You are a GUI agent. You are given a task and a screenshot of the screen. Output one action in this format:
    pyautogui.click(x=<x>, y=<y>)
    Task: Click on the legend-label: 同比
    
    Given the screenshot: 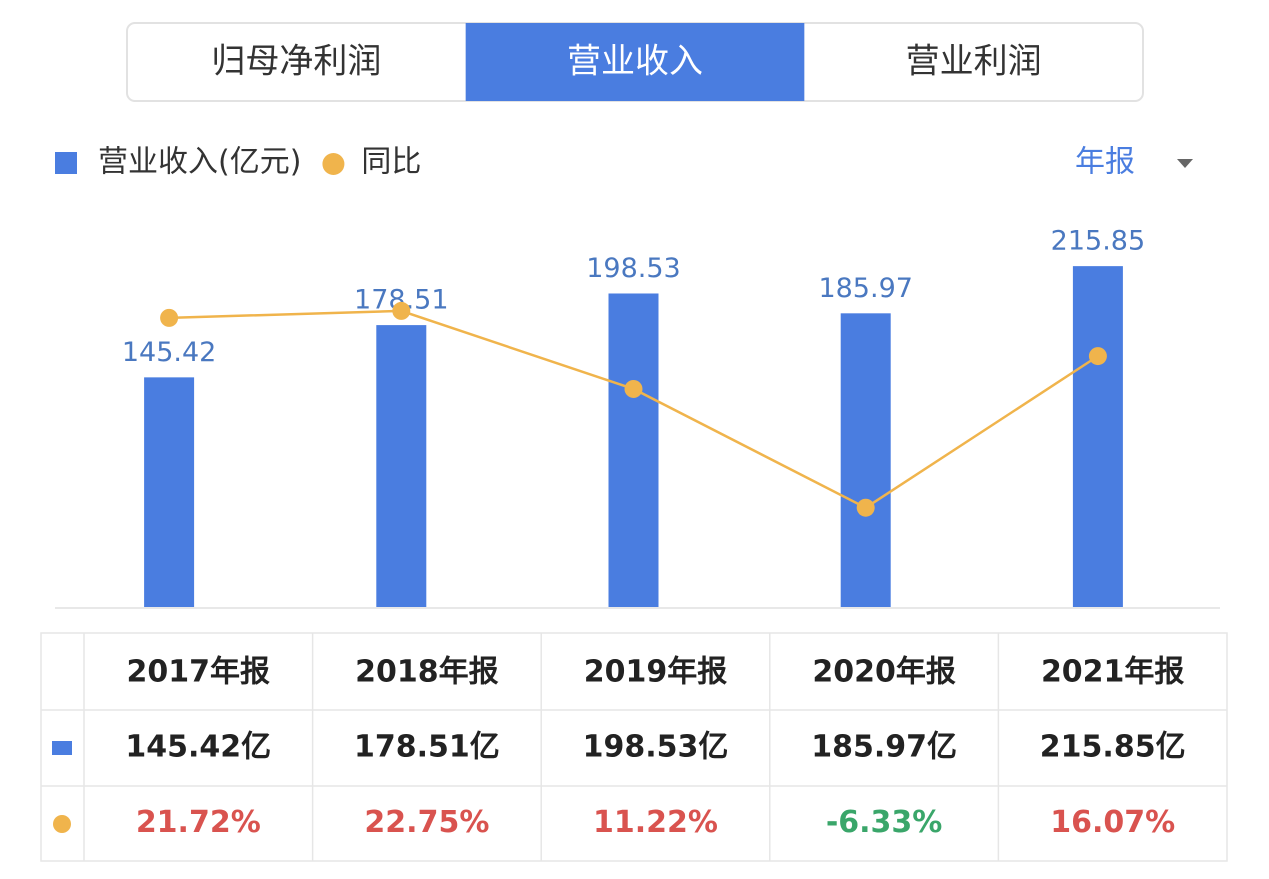 What is the action you would take?
    pyautogui.click(x=391, y=162)
    